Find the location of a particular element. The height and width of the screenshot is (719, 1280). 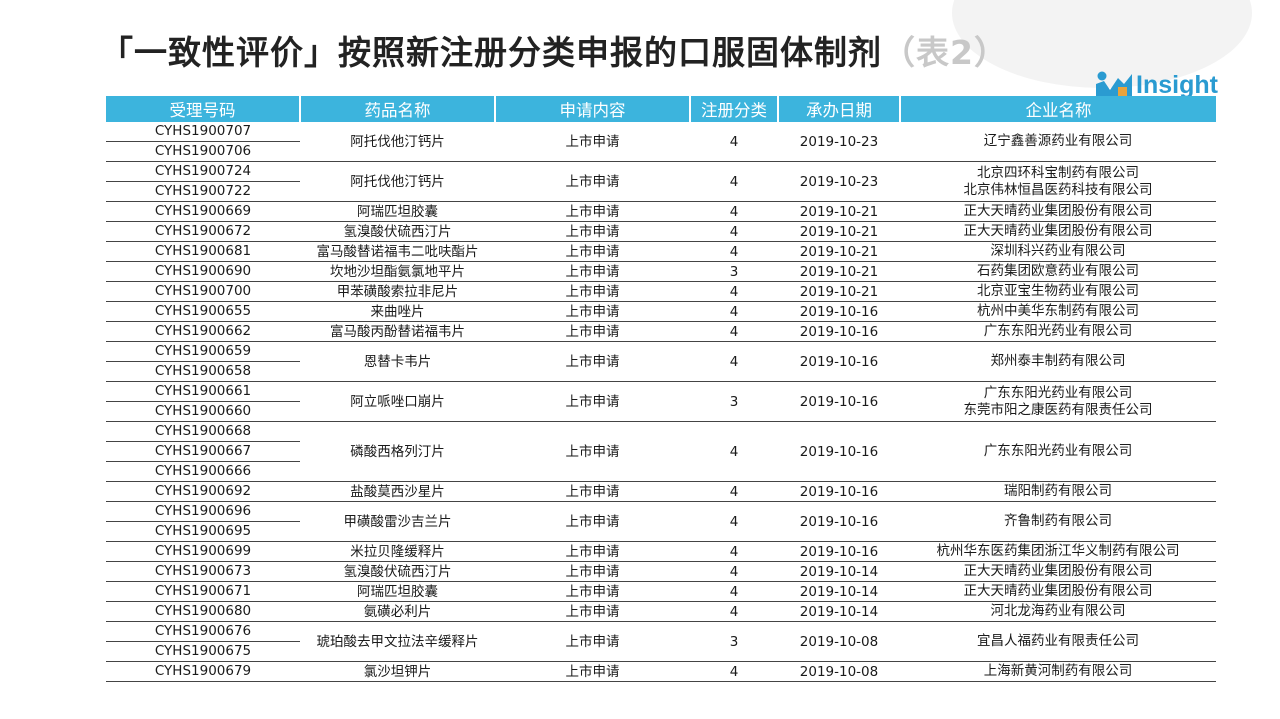

receipt-number-cell: CYHS1900707 CYHS1900706 is located at coordinates (203, 142).